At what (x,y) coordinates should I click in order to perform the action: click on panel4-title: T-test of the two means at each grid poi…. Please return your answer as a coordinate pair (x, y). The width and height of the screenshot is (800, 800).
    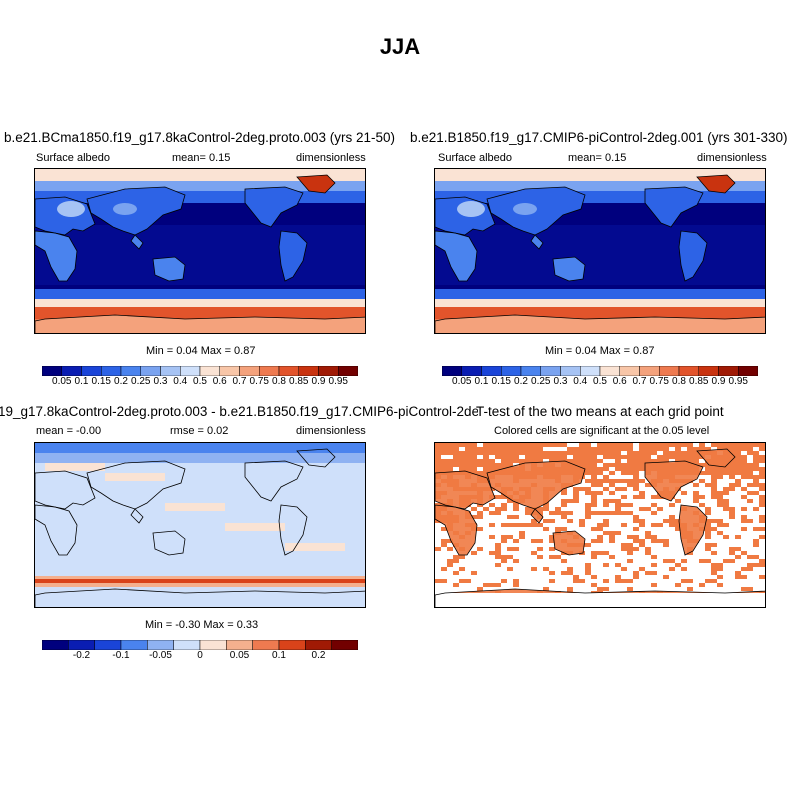
    Looking at the image, I should click on (600, 411).